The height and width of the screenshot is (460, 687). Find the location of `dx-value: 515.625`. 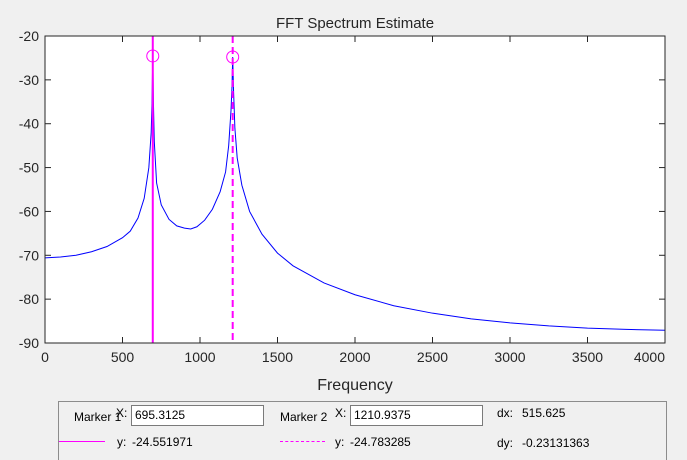

dx-value: 515.625 is located at coordinates (544, 413).